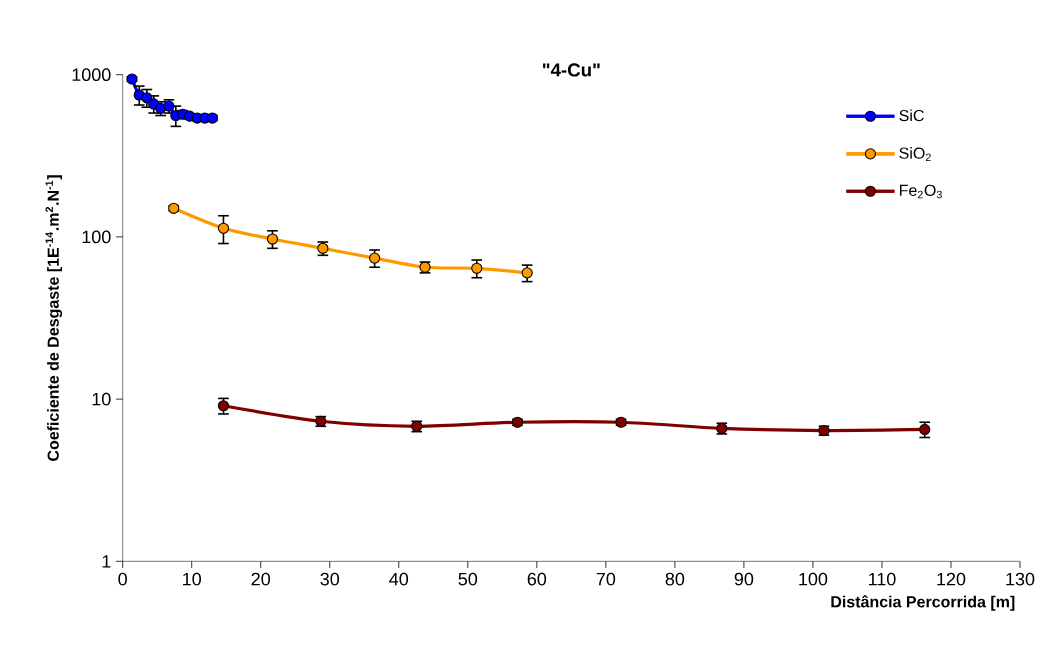 The width and height of the screenshot is (1050, 660). Describe the element at coordinates (915, 154) in the screenshot. I see `legend-label: SiO$_{2}$` at that location.